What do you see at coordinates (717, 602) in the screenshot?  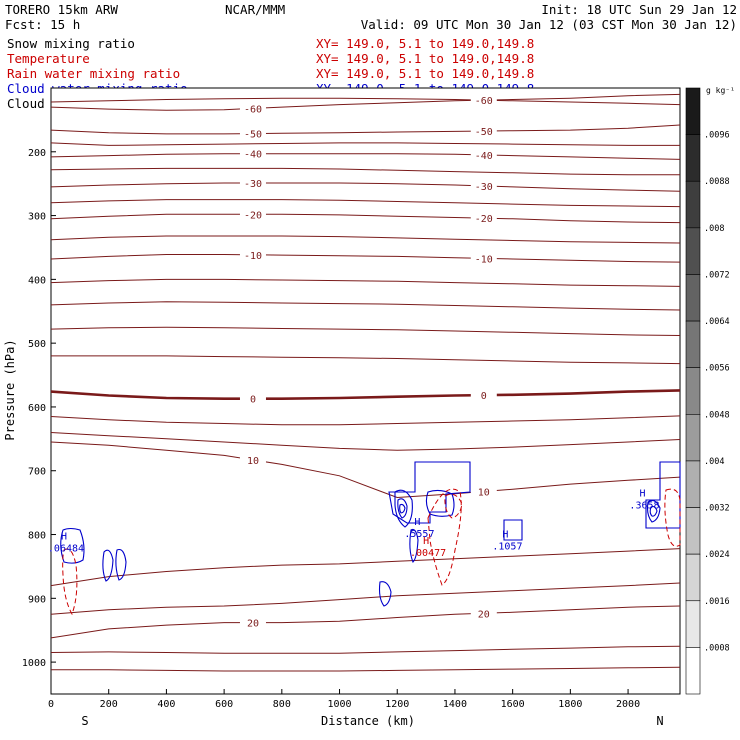 I see `colorbar-tick-label: .0016` at bounding box center [717, 602].